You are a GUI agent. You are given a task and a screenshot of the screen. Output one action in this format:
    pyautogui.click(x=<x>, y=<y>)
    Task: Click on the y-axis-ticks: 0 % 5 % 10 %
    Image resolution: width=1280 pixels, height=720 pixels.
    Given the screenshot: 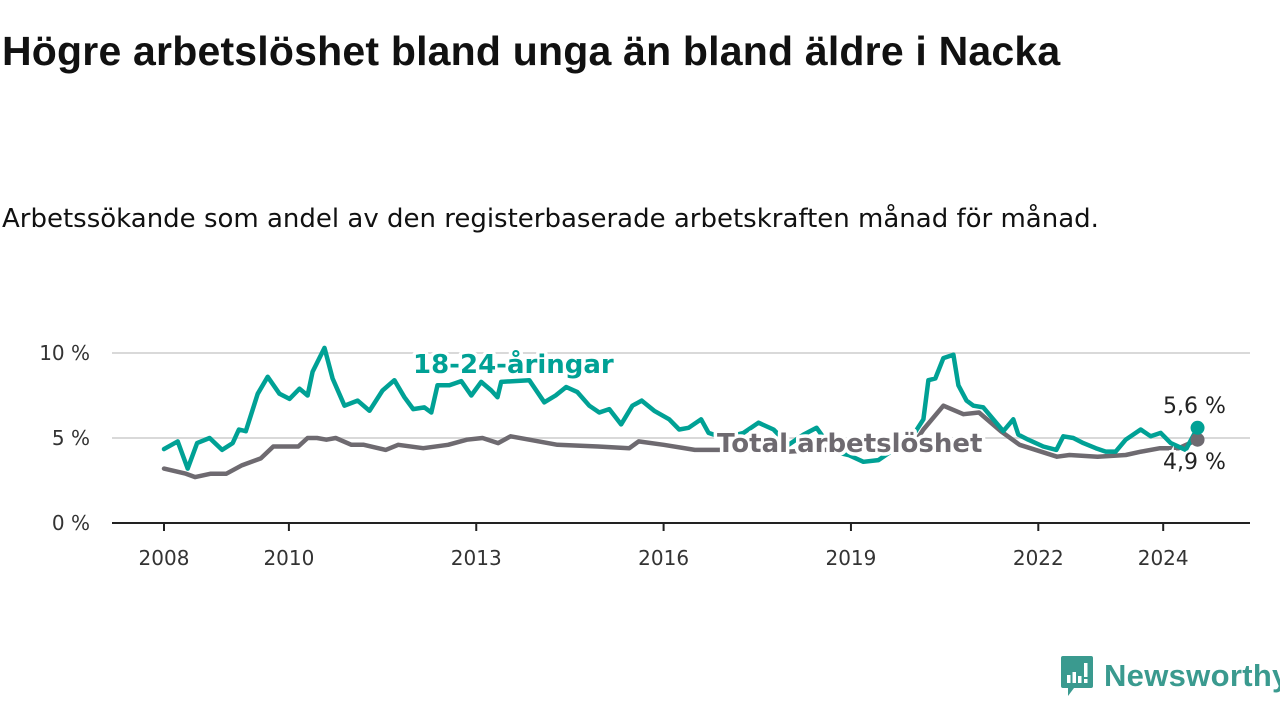 What is the action you would take?
    pyautogui.click(x=64, y=438)
    